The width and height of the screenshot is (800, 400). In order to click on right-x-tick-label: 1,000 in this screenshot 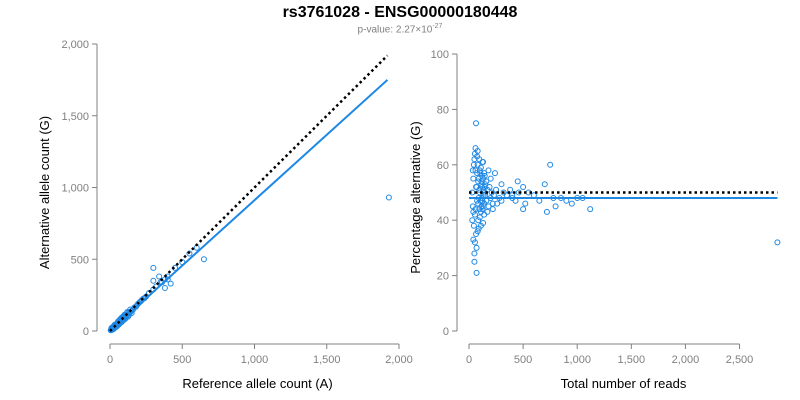, I will do `click(577, 360)`.